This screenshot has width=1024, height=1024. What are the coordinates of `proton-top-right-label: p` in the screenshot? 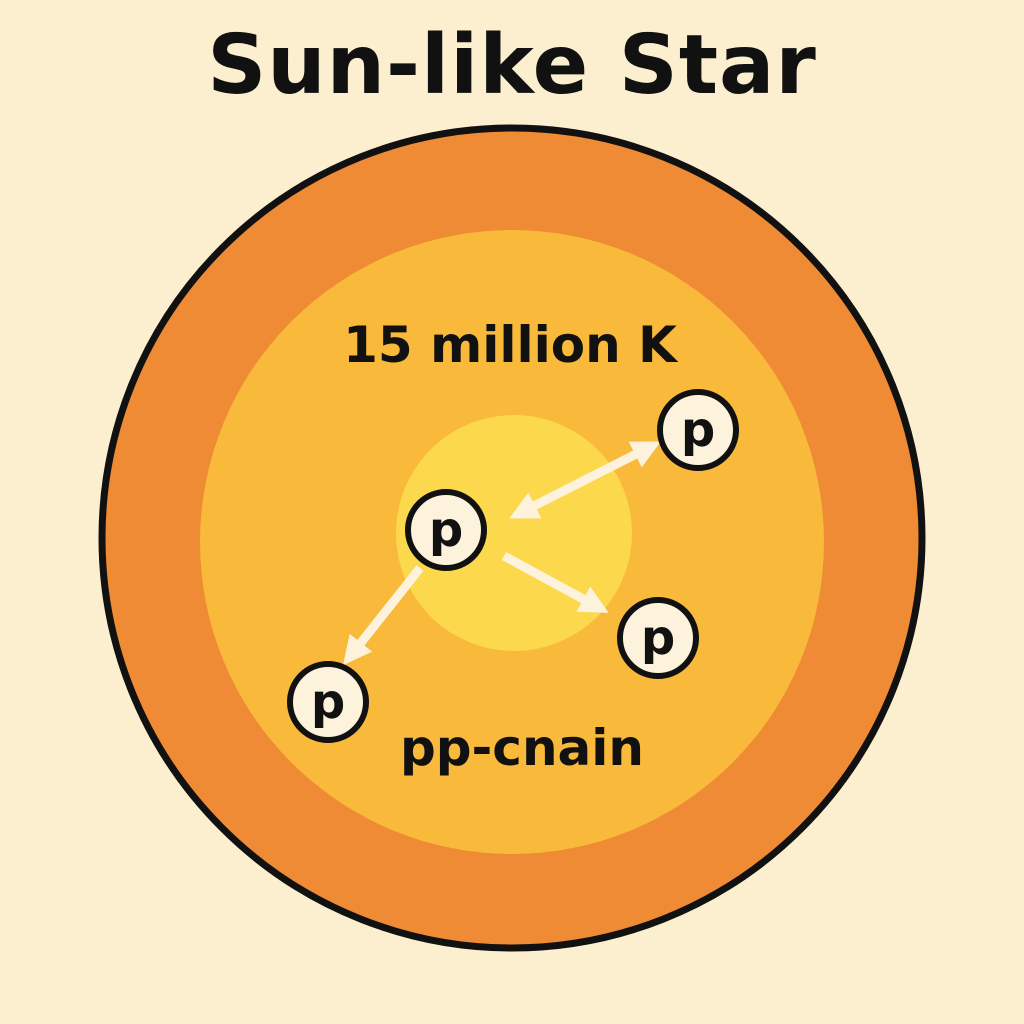 It's located at (698, 430).